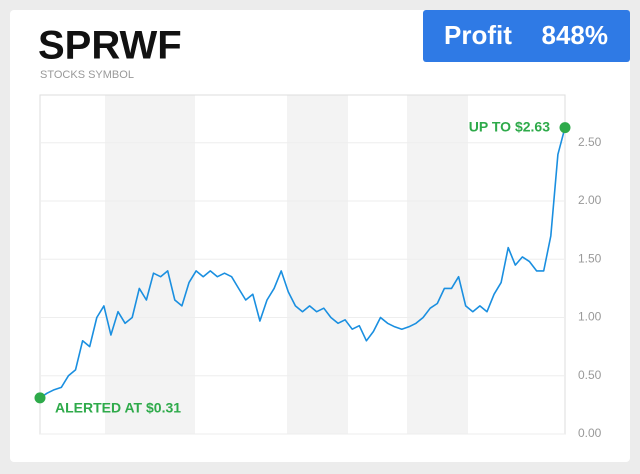 The image size is (640, 474). I want to click on y-tick-label: 1.50, so click(590, 258).